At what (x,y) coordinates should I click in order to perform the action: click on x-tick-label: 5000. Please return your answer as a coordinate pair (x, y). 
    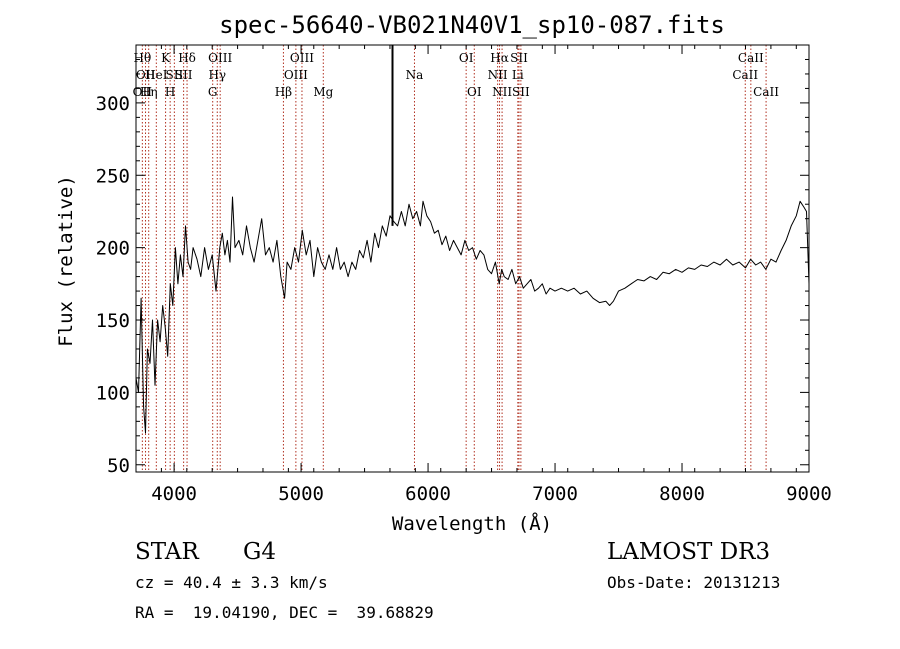
    Looking at the image, I should click on (301, 494).